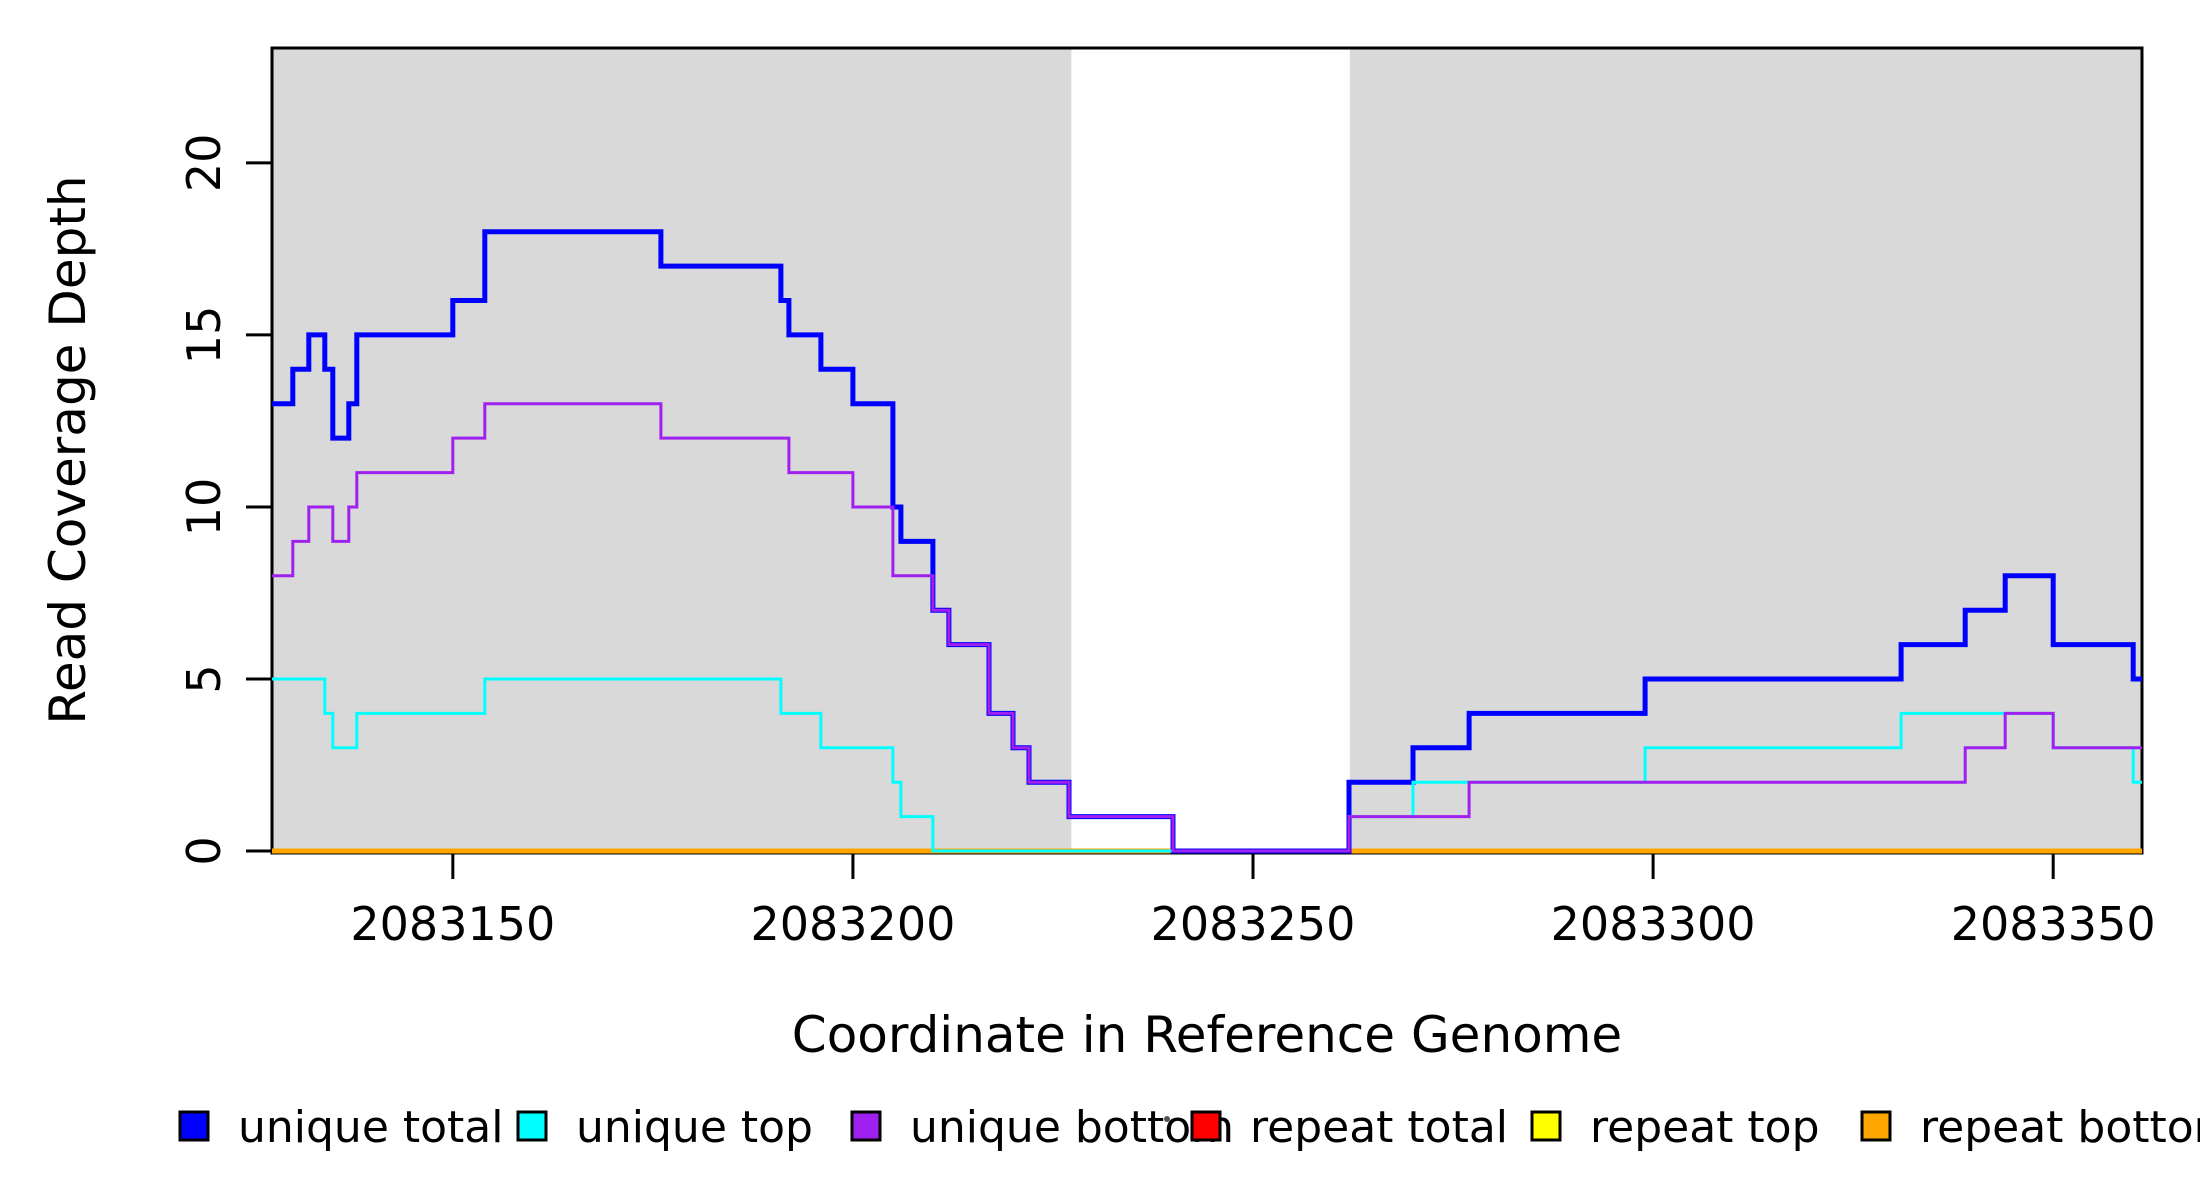  What do you see at coordinates (1653, 924) in the screenshot?
I see `x-tick-label: 2083300` at bounding box center [1653, 924].